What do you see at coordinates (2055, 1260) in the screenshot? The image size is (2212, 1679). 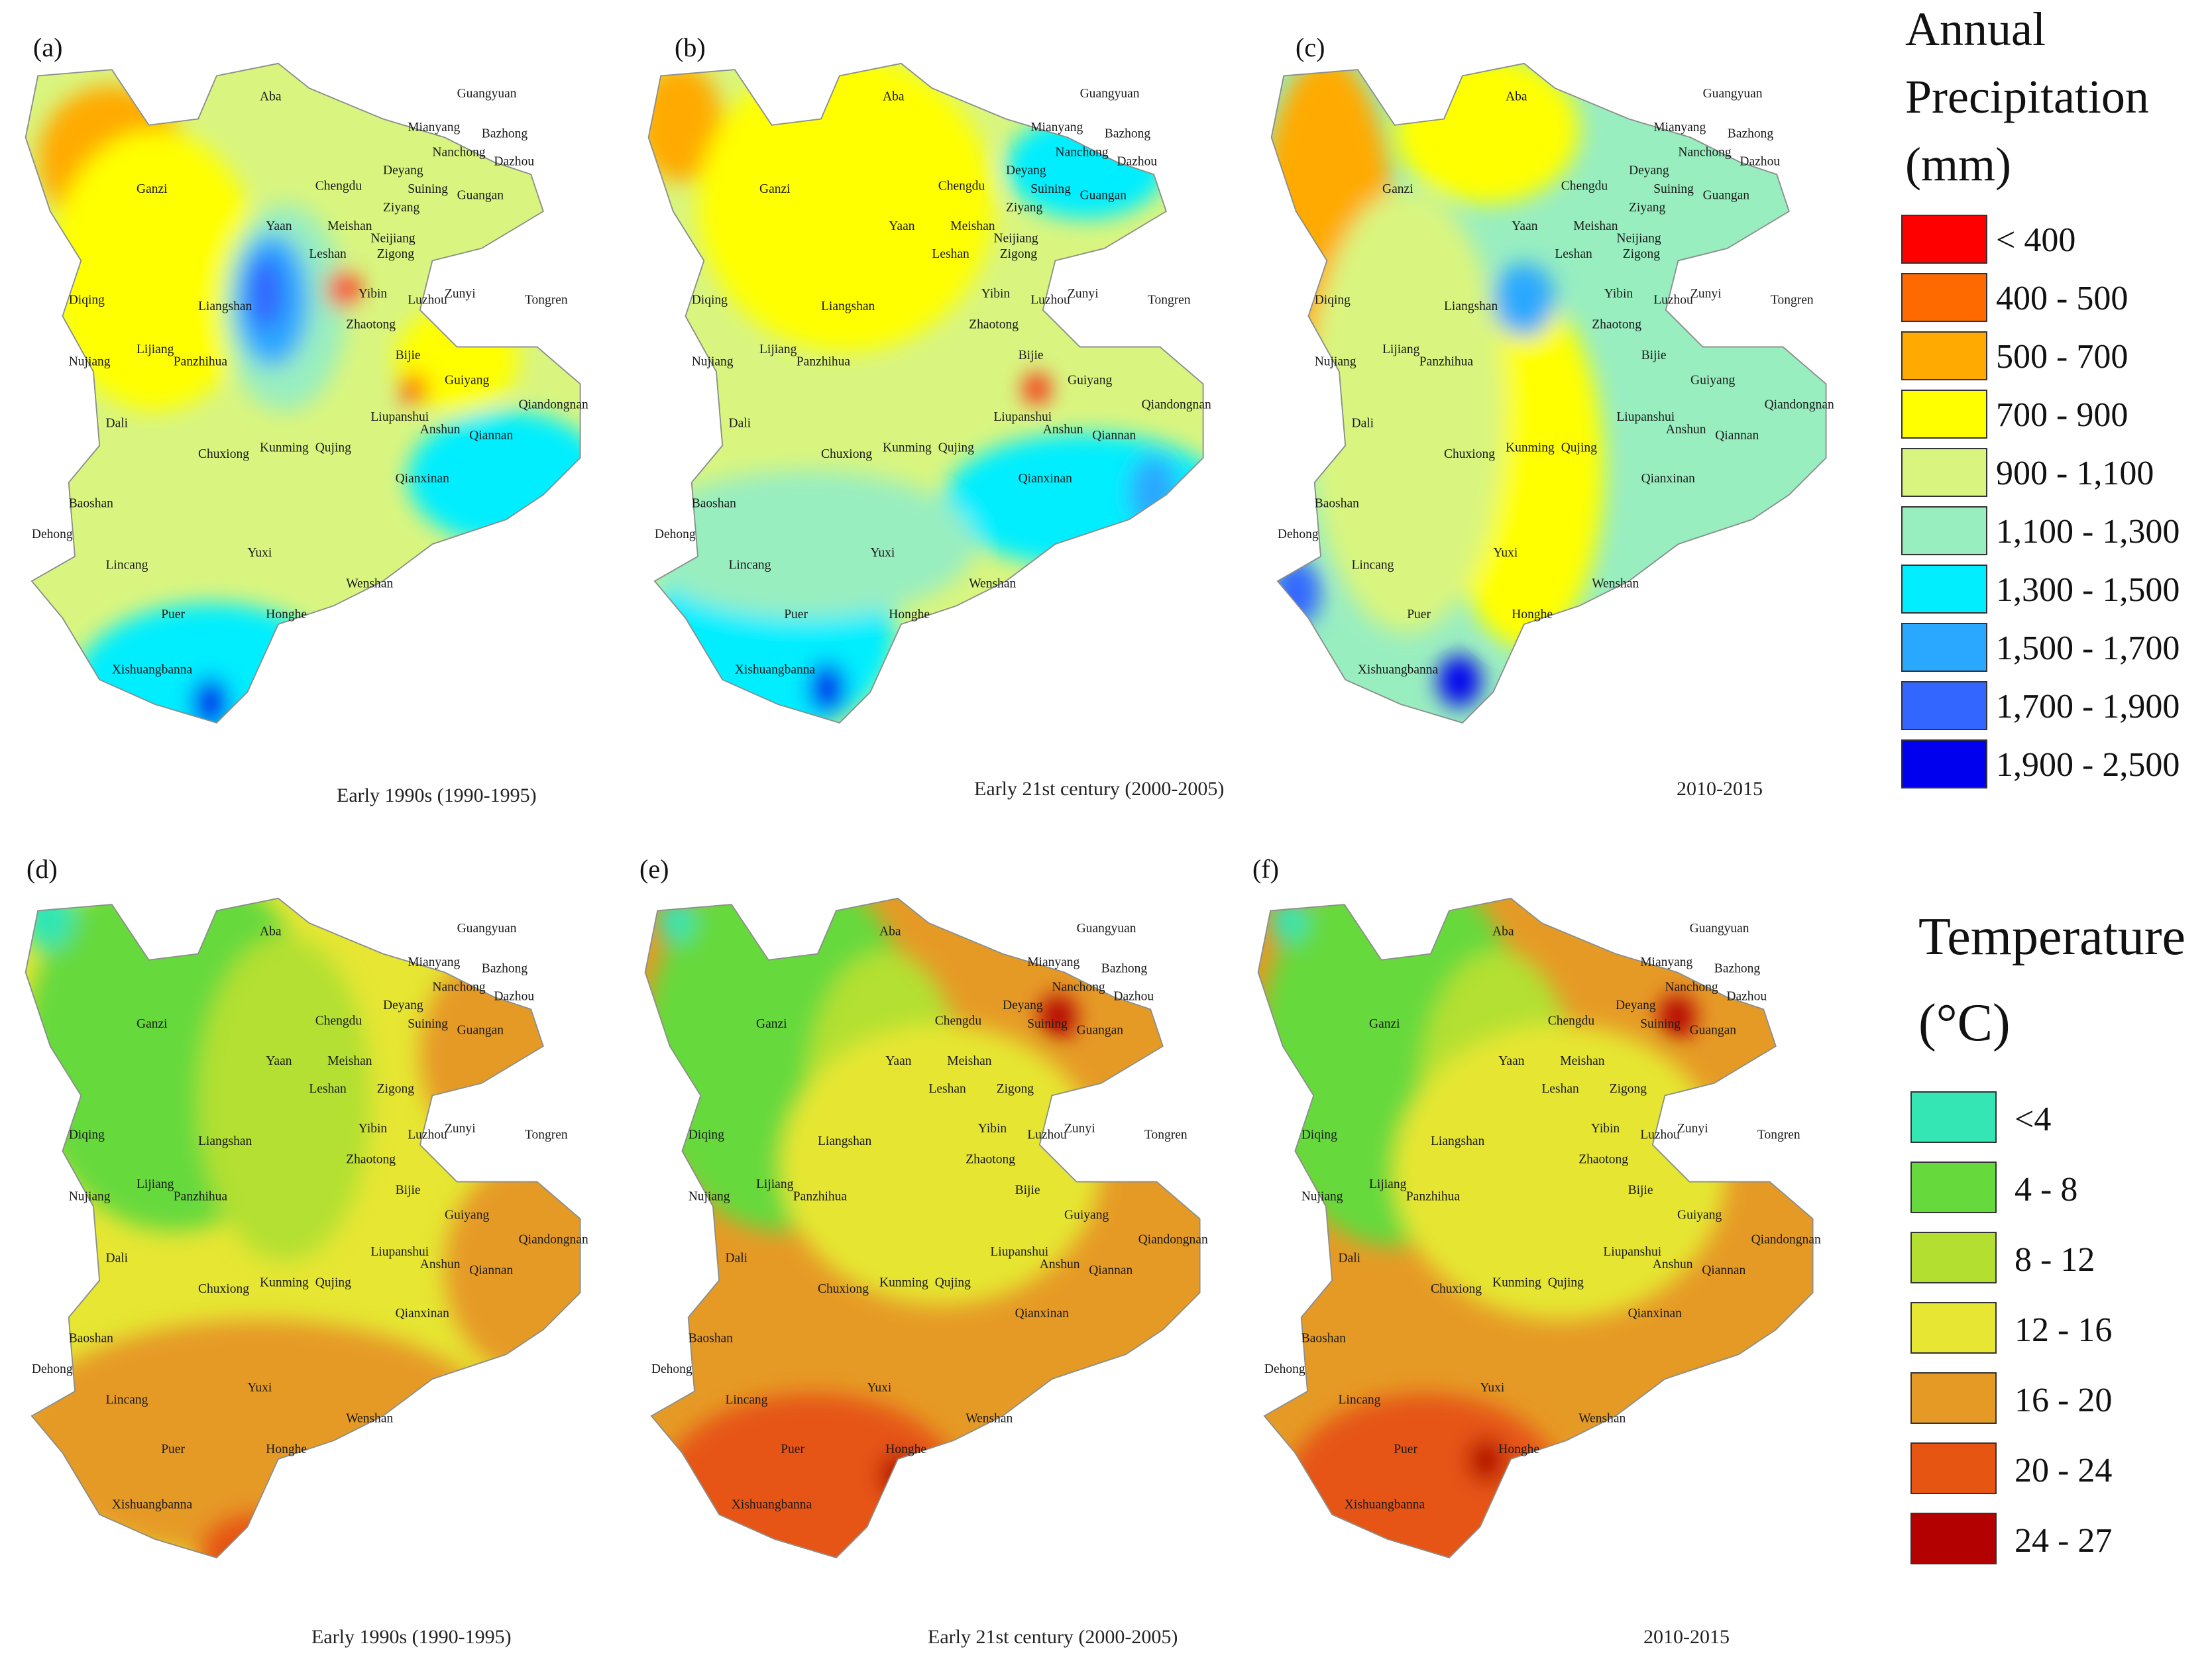 I see `temperature-legend-label-2: 8 - 12` at bounding box center [2055, 1260].